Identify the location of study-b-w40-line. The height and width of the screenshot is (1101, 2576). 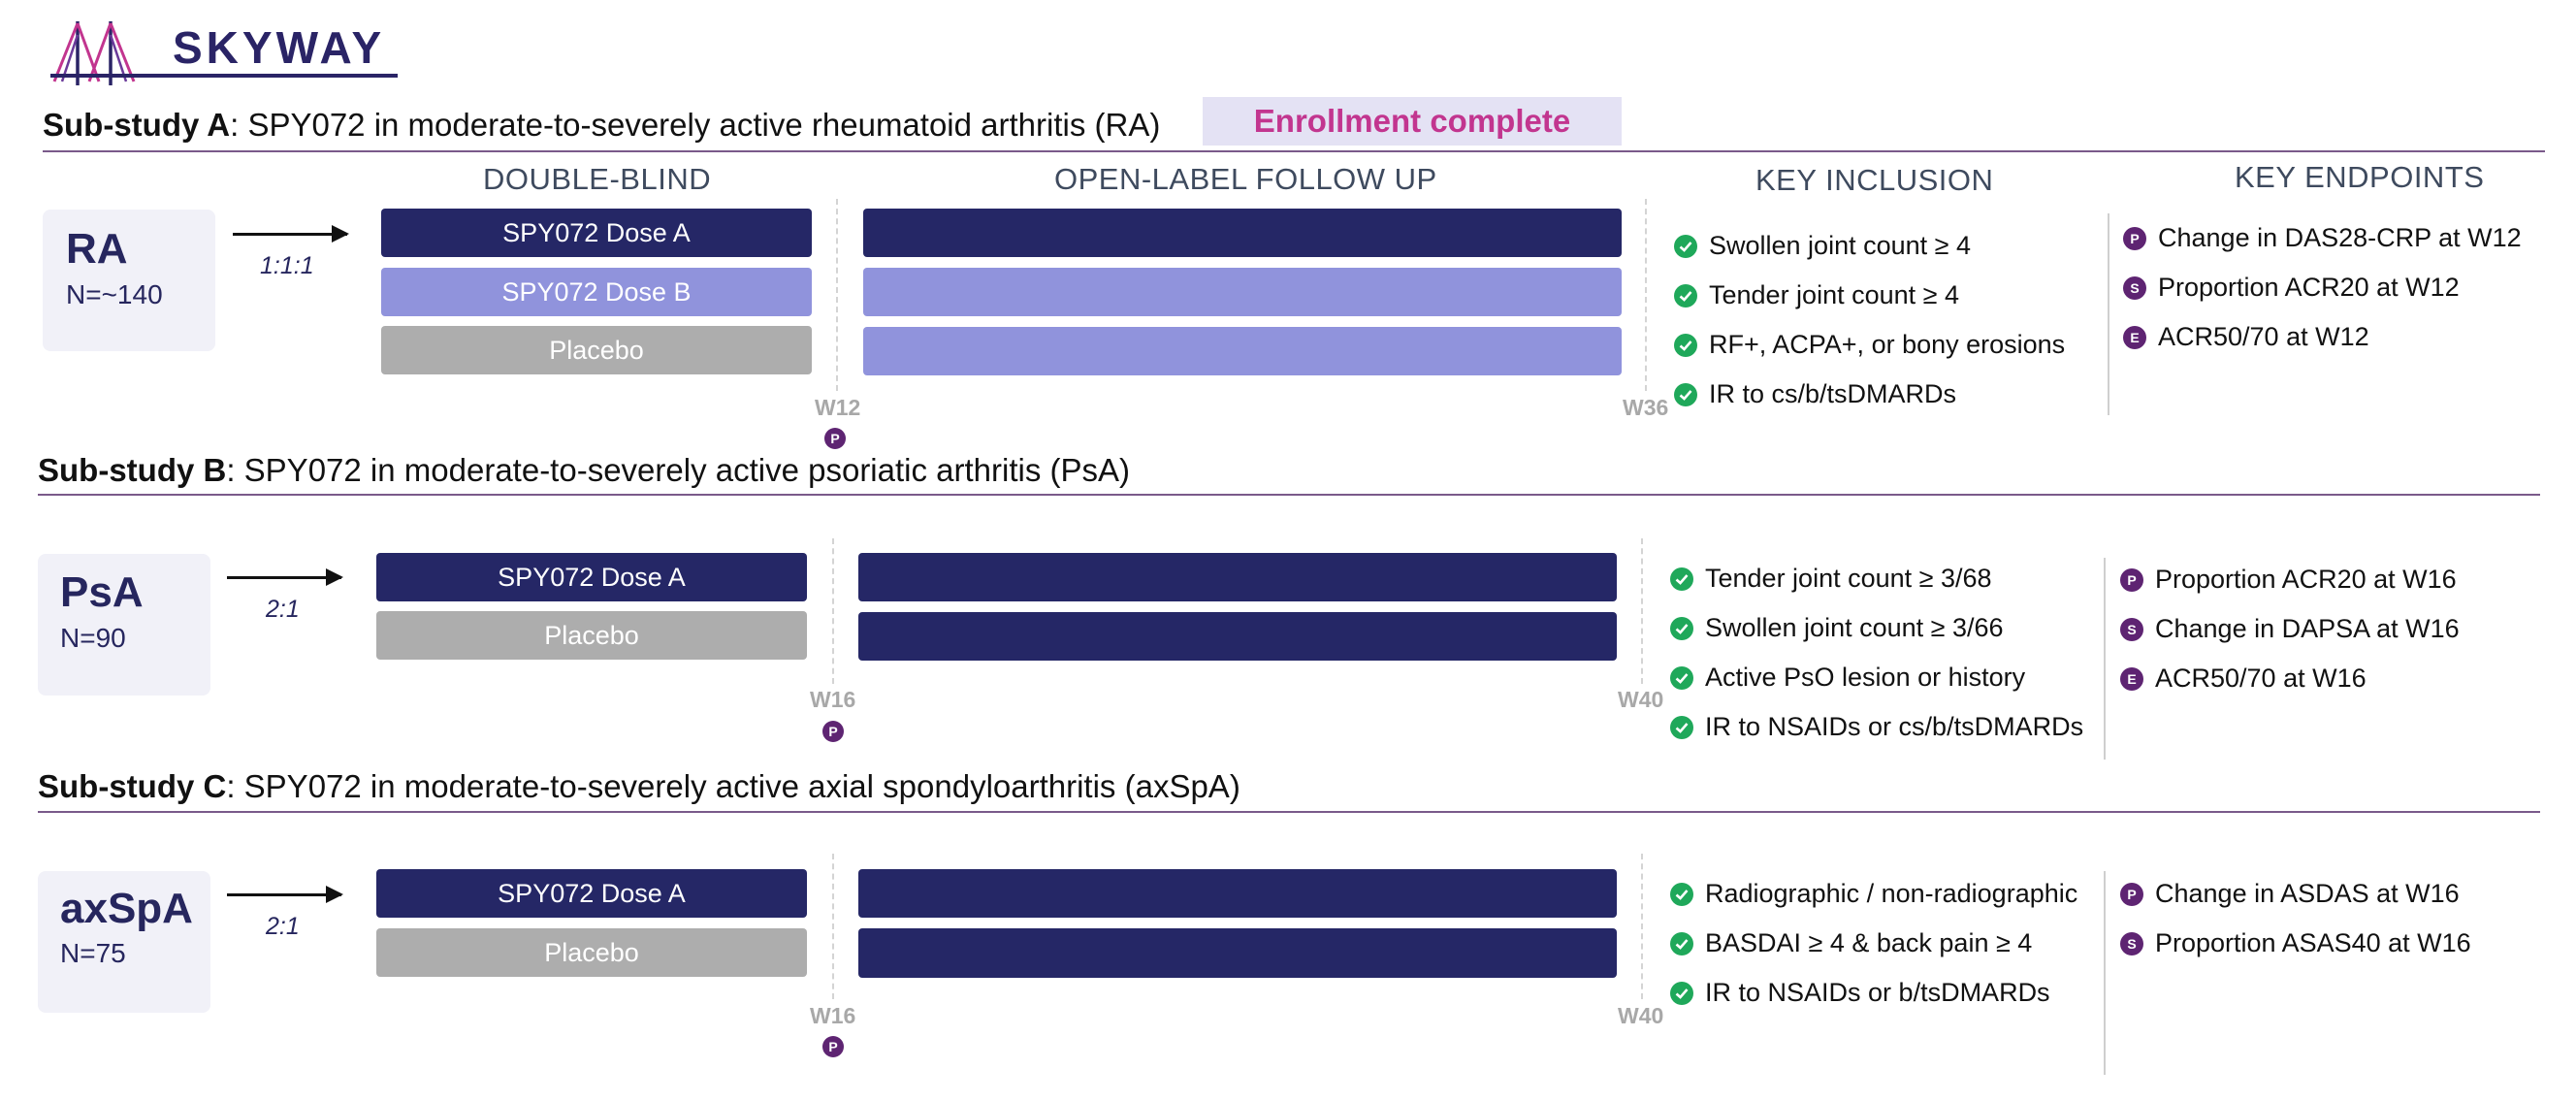
(1642, 611).